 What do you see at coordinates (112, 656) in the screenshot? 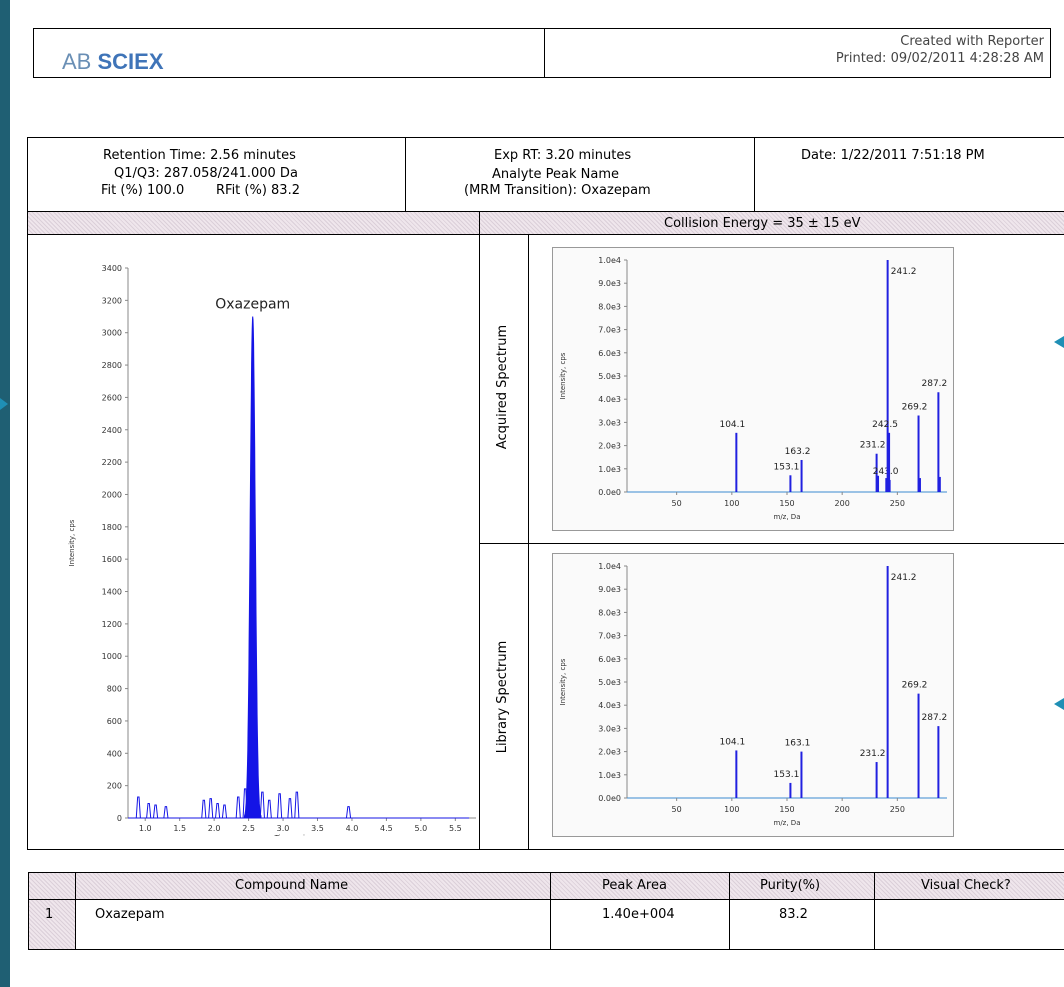
I see `y-tick-label: 1000` at bounding box center [112, 656].